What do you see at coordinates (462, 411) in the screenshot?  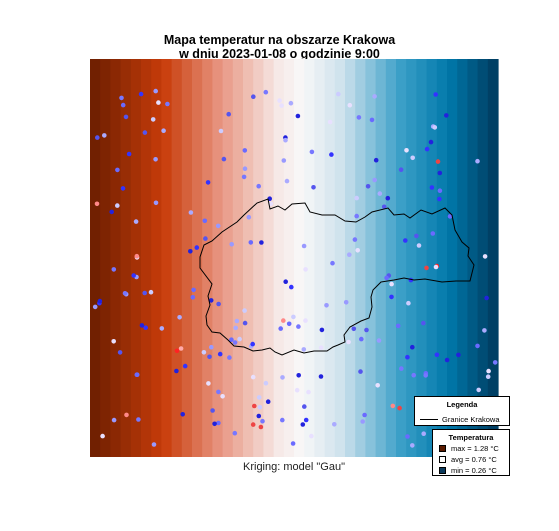 I see `boundary-legend: Legenda Granice Krakowa` at bounding box center [462, 411].